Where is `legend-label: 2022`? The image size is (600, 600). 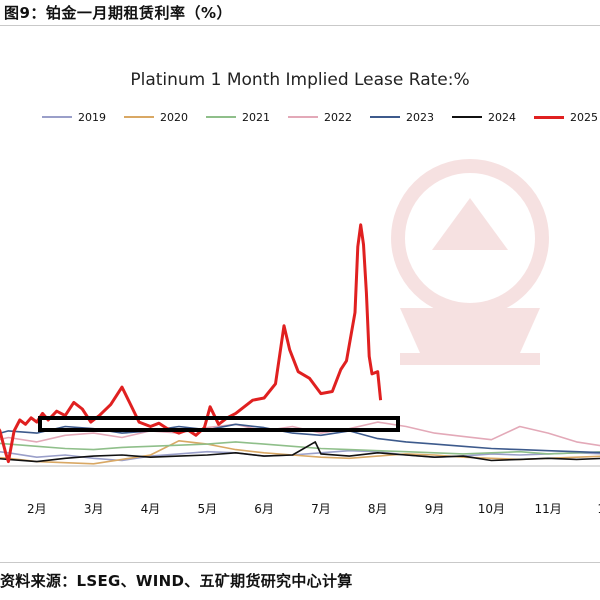
legend-label: 2022 is located at coordinates (338, 117).